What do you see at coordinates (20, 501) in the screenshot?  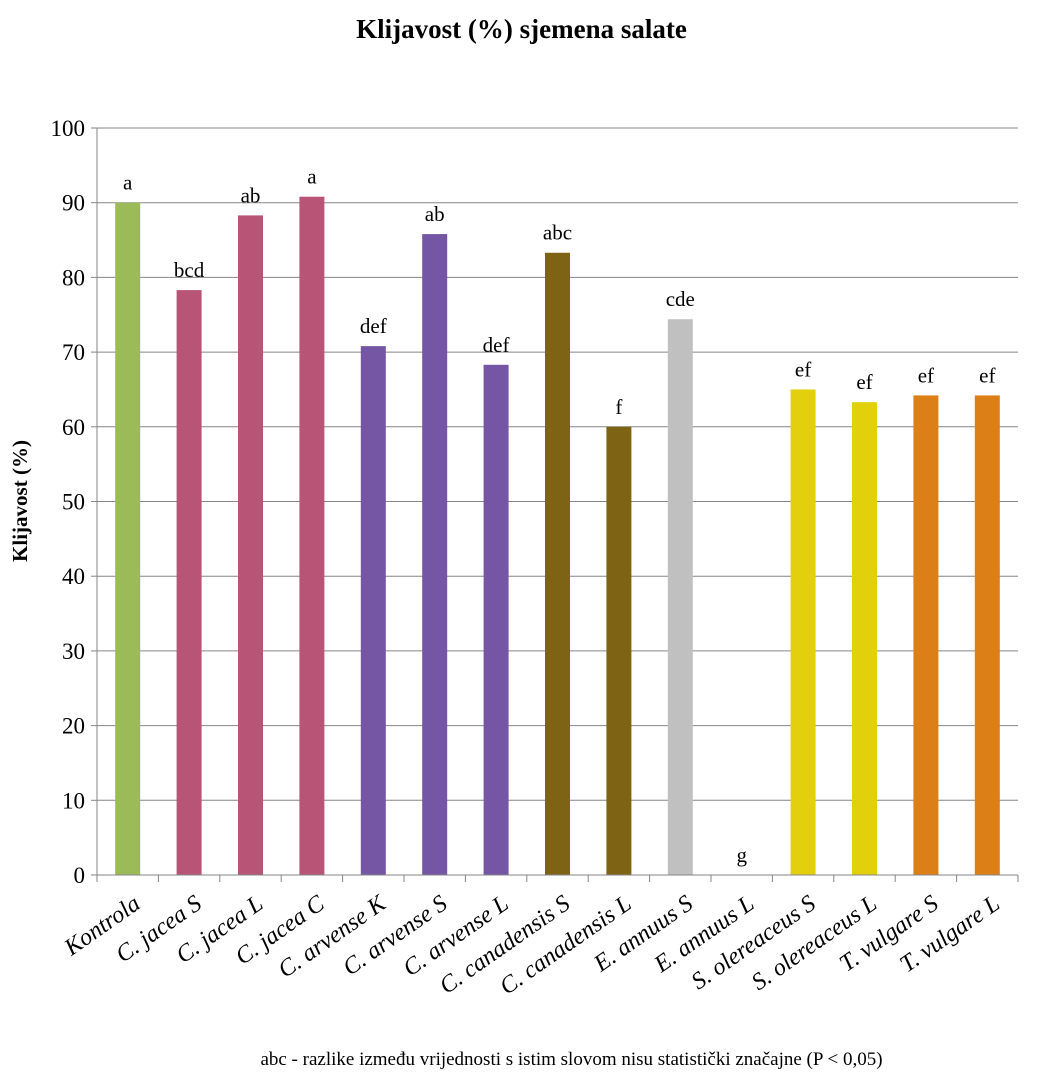 I see `y-axis-label: Klijavost (%)` at bounding box center [20, 501].